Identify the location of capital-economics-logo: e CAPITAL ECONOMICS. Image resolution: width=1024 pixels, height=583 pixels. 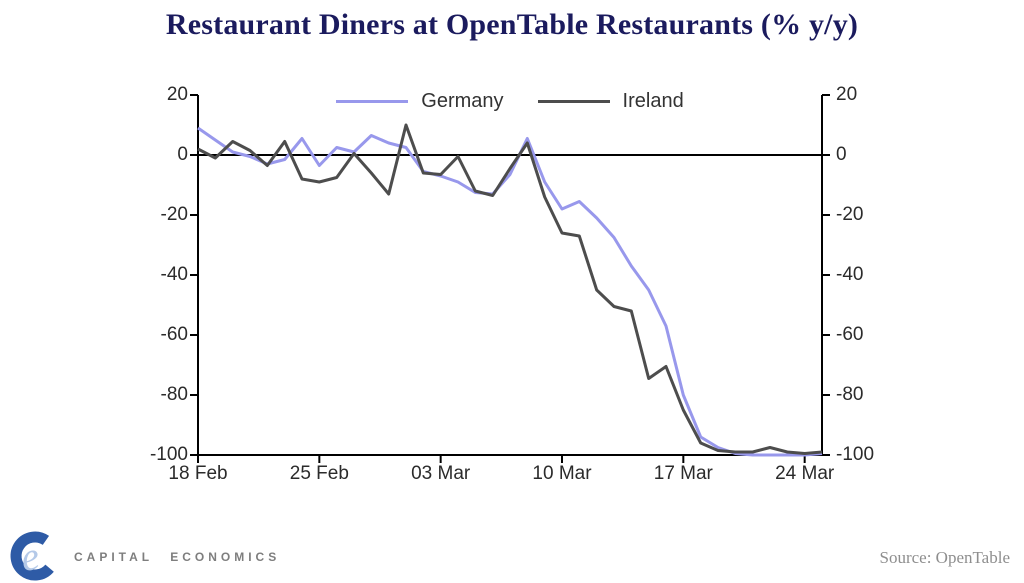
(144, 555).